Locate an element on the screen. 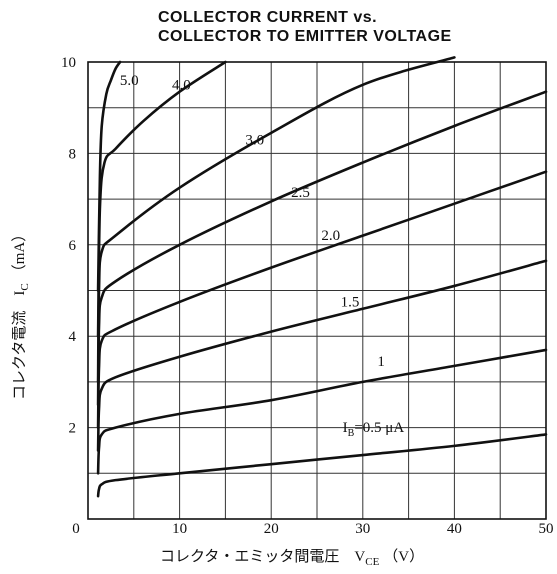  curve-label-ib: IB=0.5 μA is located at coordinates (374, 429).